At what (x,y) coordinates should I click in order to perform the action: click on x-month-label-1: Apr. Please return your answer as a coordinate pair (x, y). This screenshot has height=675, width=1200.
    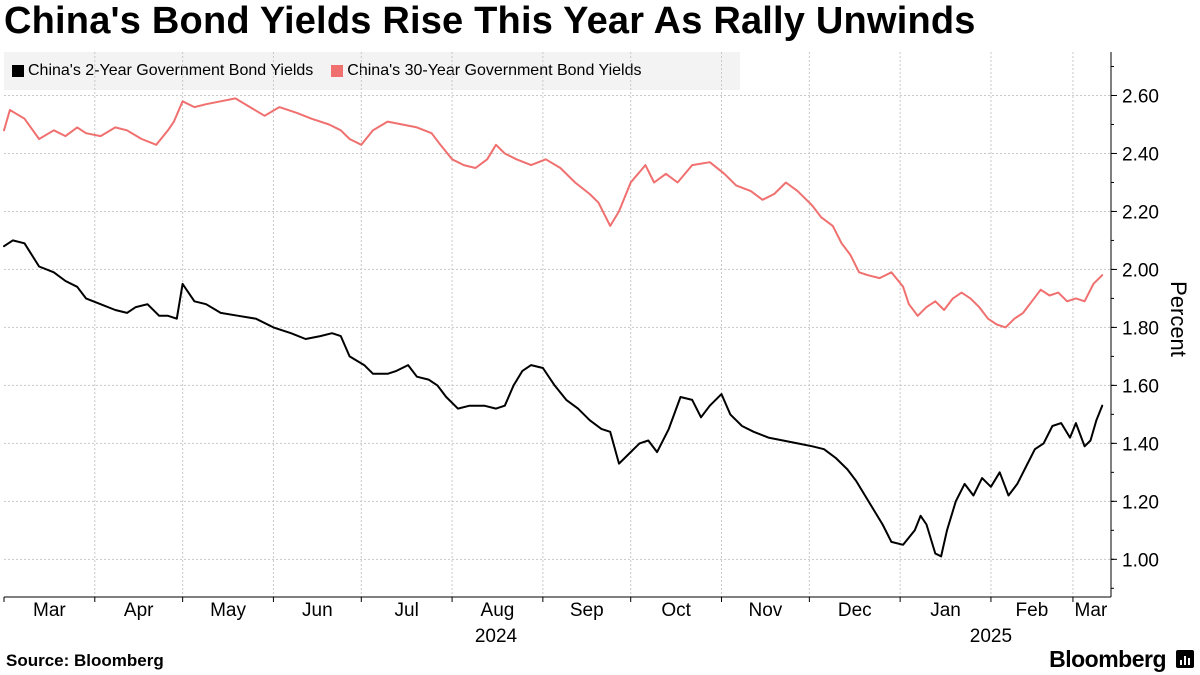
    Looking at the image, I should click on (139, 610).